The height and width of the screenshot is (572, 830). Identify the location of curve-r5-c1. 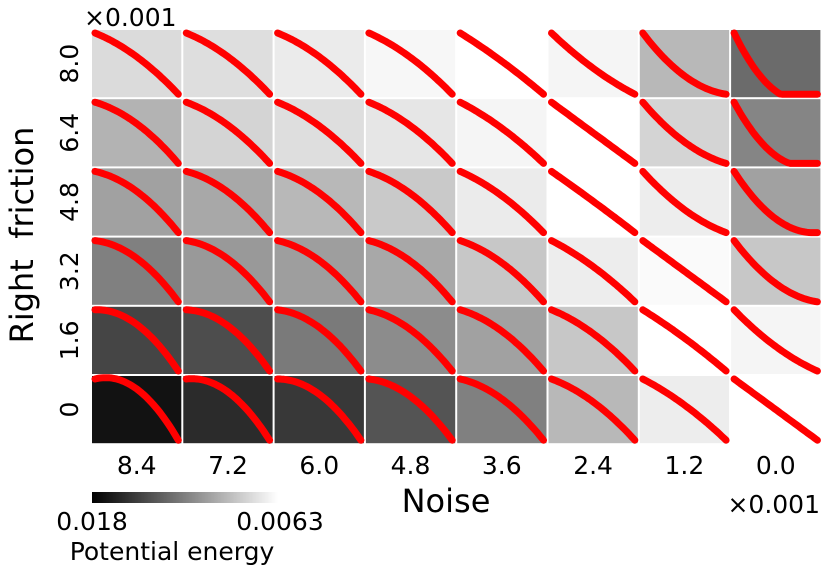
(228, 409).